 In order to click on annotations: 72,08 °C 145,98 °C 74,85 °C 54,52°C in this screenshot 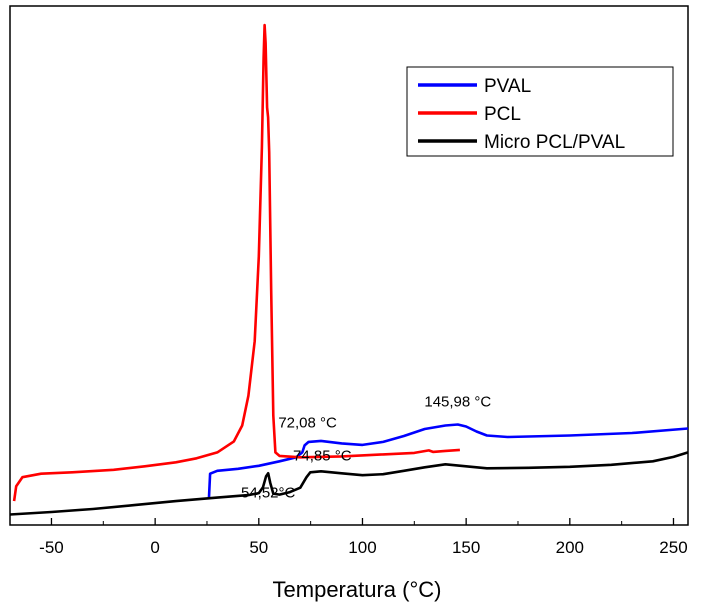, I will do `click(366, 448)`.